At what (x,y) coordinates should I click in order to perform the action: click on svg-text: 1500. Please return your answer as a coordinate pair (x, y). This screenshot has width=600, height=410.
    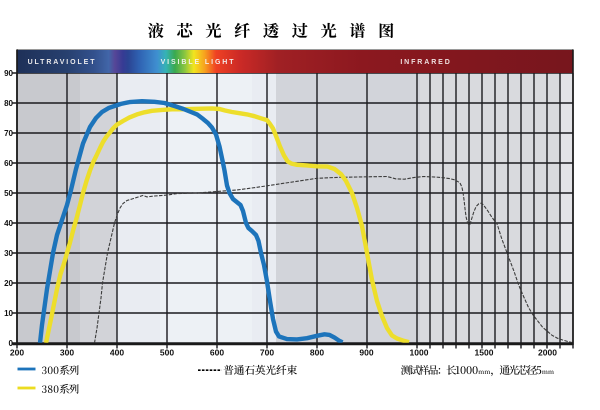
    Looking at the image, I should click on (484, 353).